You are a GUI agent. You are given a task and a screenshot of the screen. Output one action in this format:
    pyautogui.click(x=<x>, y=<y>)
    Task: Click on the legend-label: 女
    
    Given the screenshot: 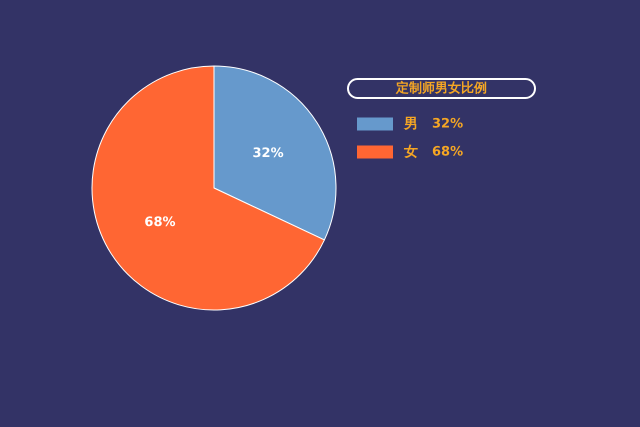 What is the action you would take?
    pyautogui.click(x=410, y=152)
    